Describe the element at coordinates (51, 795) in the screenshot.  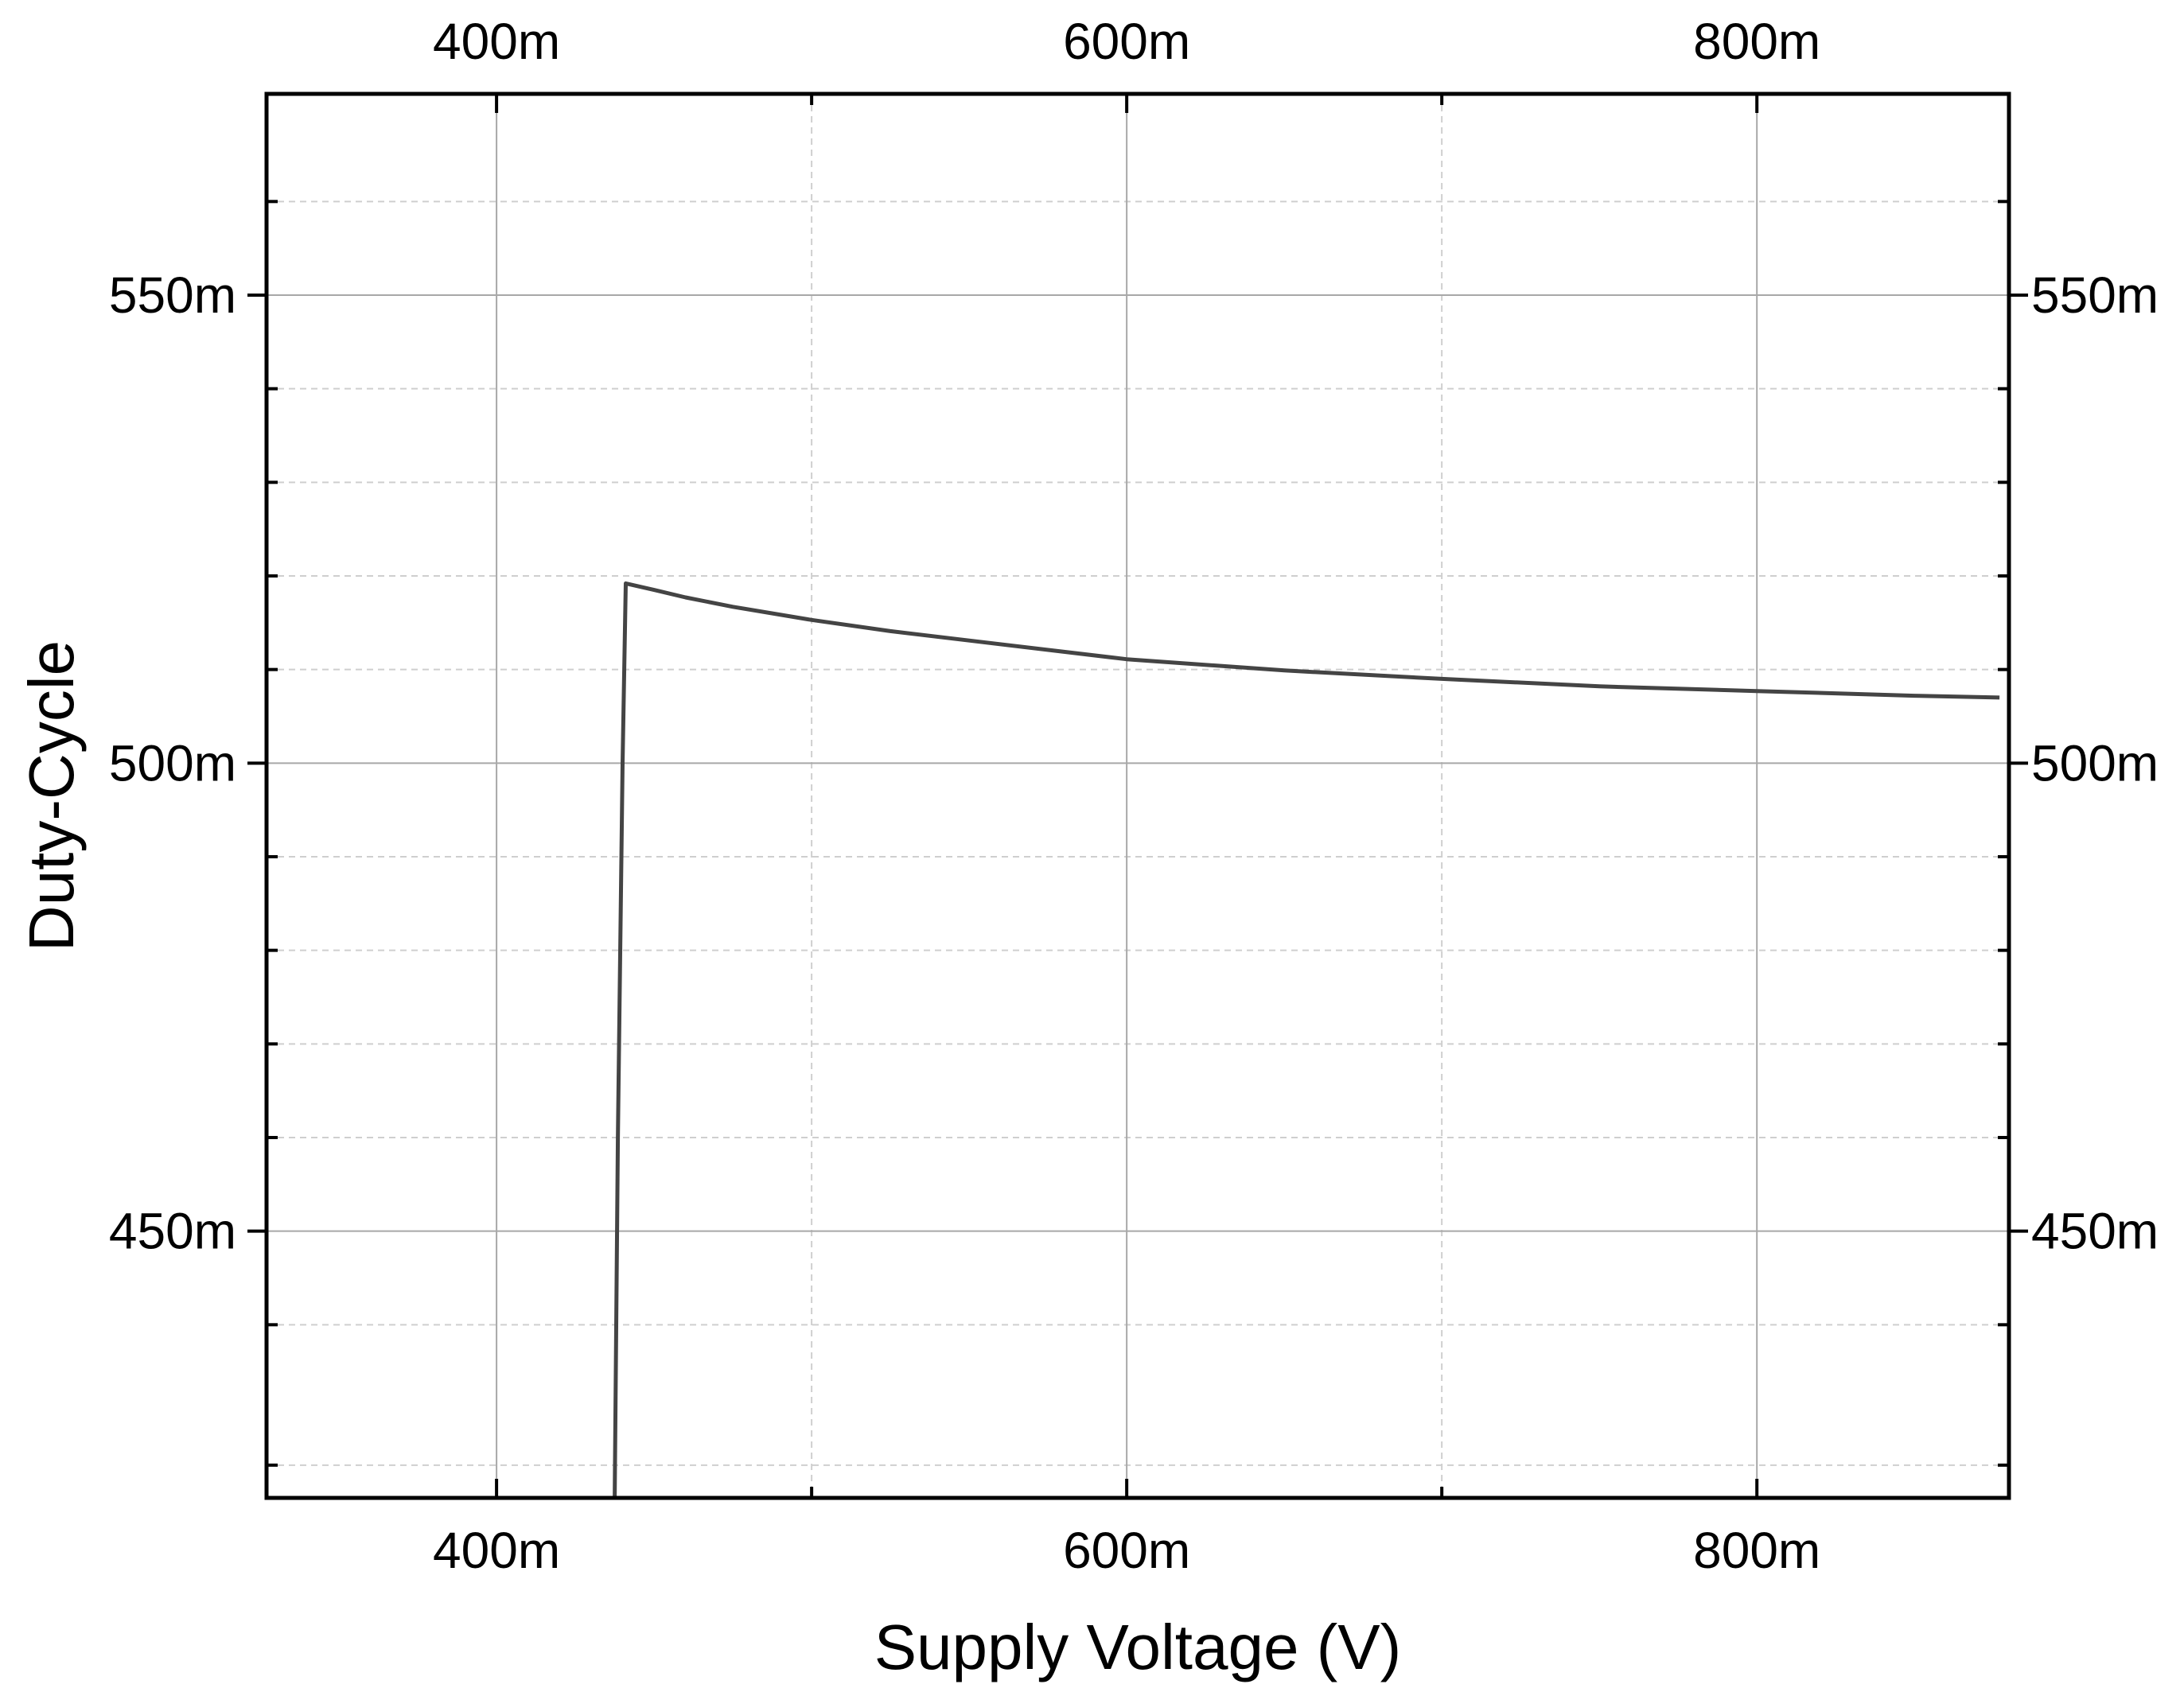
I see `y-axis-title: Duty-Cycle` at that location.